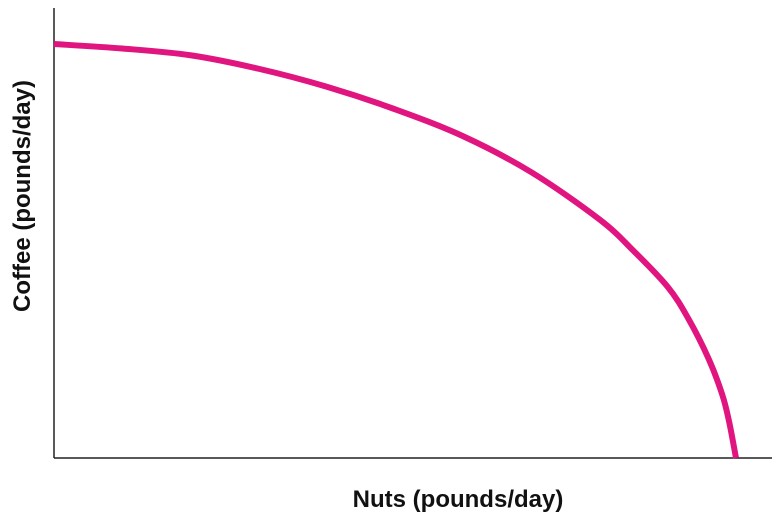 This screenshot has height=515, width=774. What do you see at coordinates (22, 196) in the screenshot?
I see `y-axis-label: Coffee (pounds/day)` at bounding box center [22, 196].